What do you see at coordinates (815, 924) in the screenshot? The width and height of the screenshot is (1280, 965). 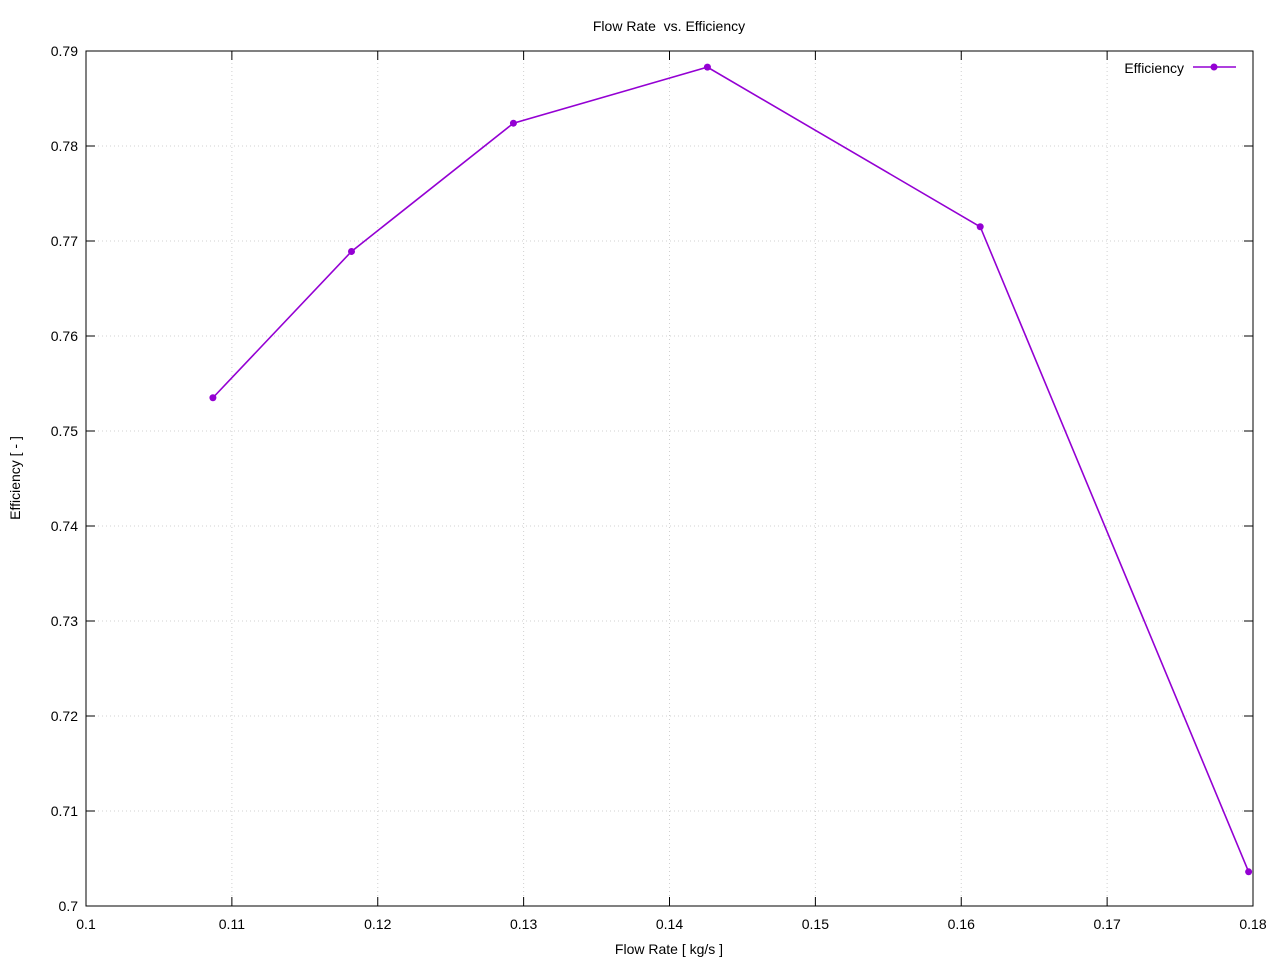 I see `x-tick-label: 0.15` at bounding box center [815, 924].